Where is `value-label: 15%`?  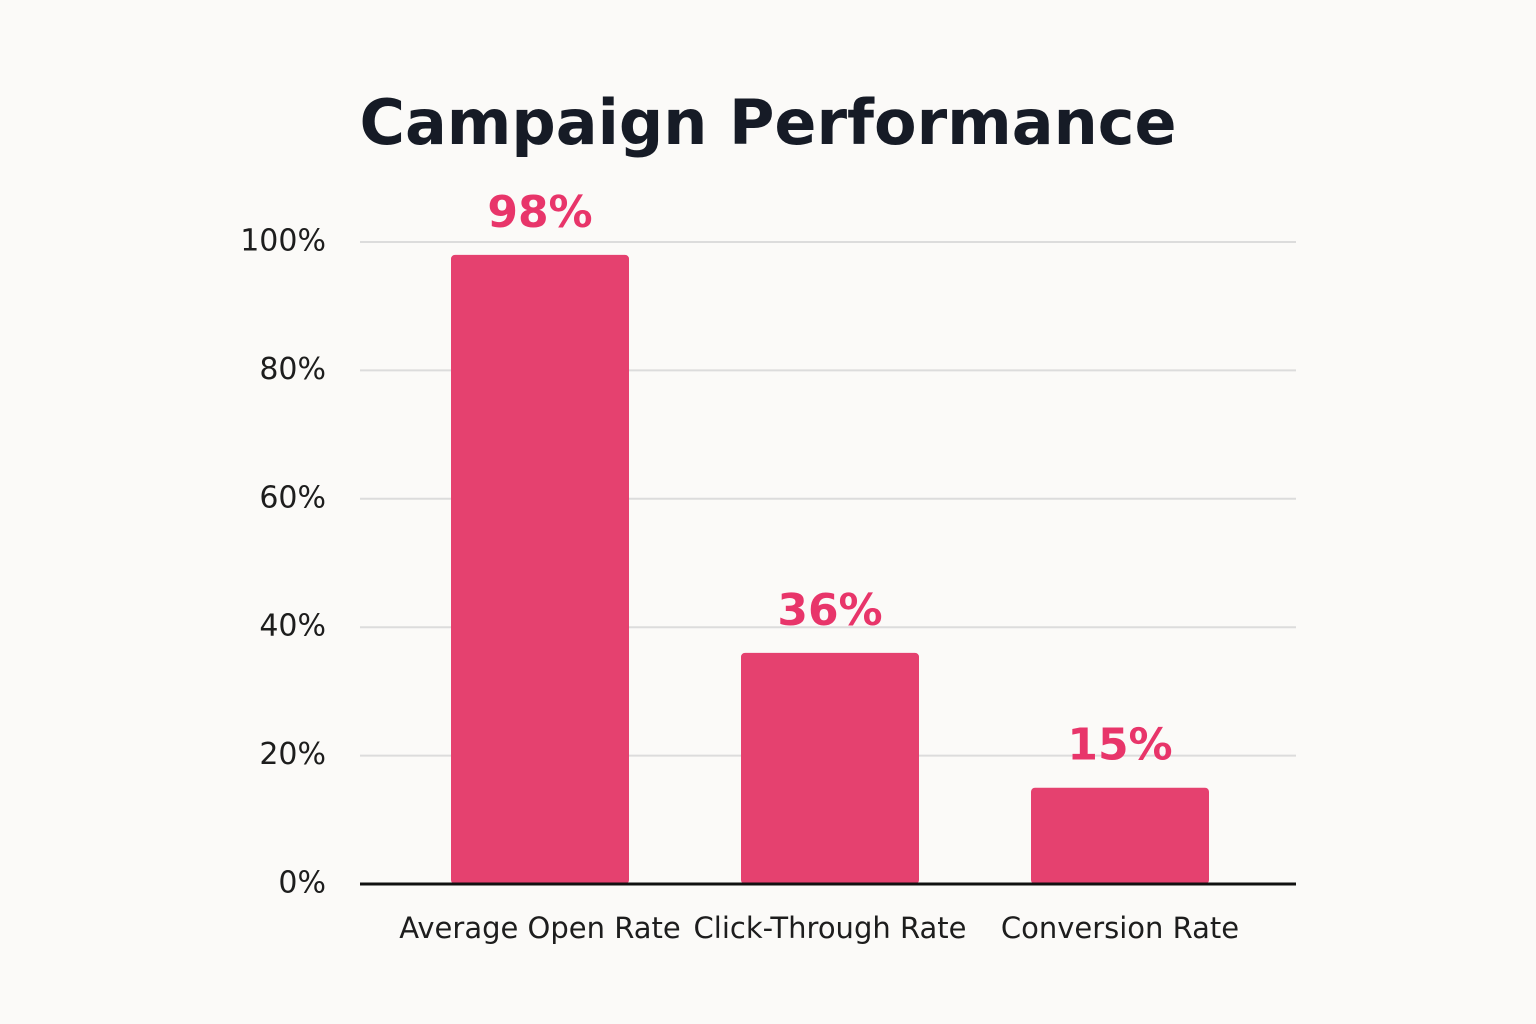
value-label: 15% is located at coordinates (1119, 745).